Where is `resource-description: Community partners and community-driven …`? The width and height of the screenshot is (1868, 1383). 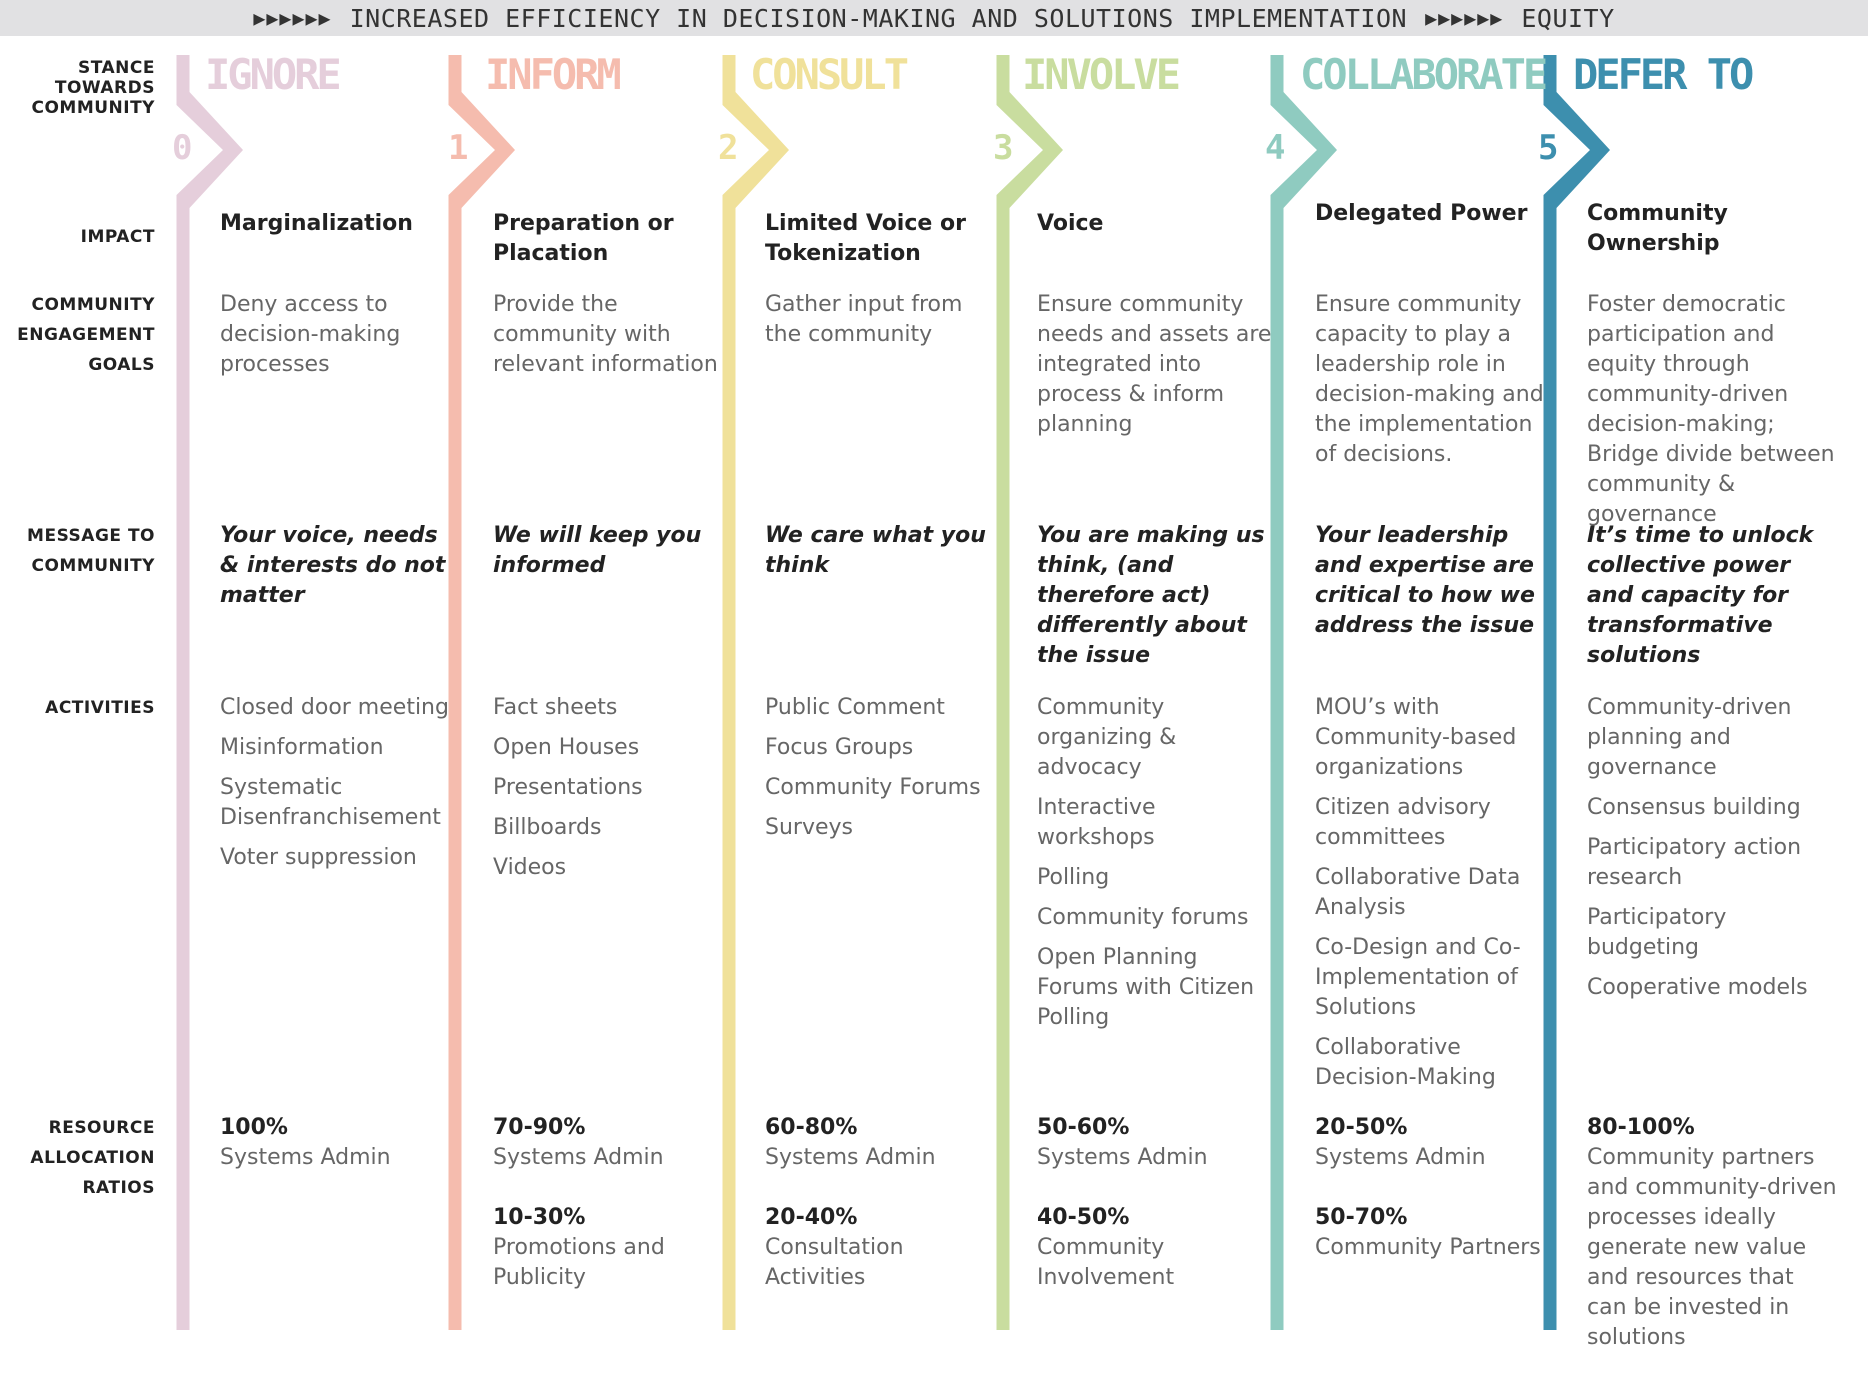 resource-description: Community partners and community-driven … is located at coordinates (1712, 1247).